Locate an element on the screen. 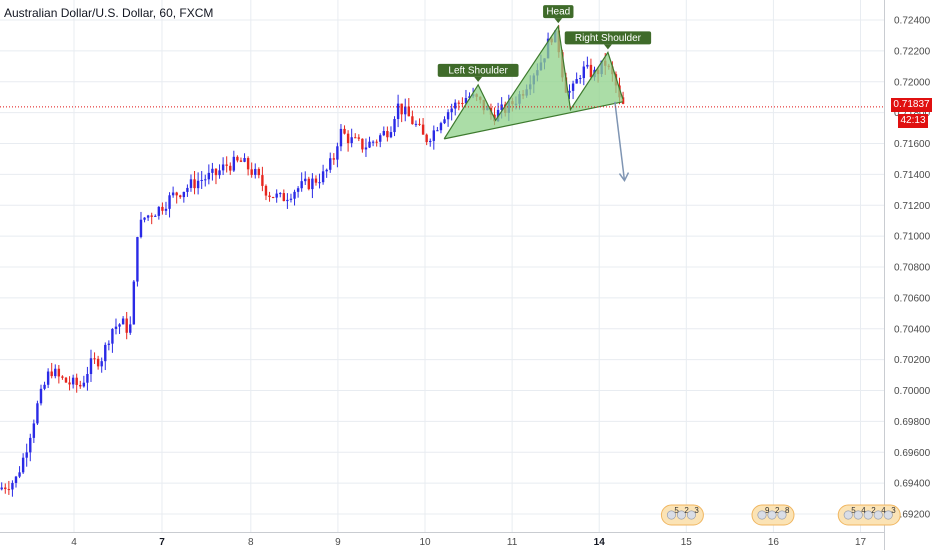 The height and width of the screenshot is (550, 932). x-tick-label: 11 is located at coordinates (512, 542).